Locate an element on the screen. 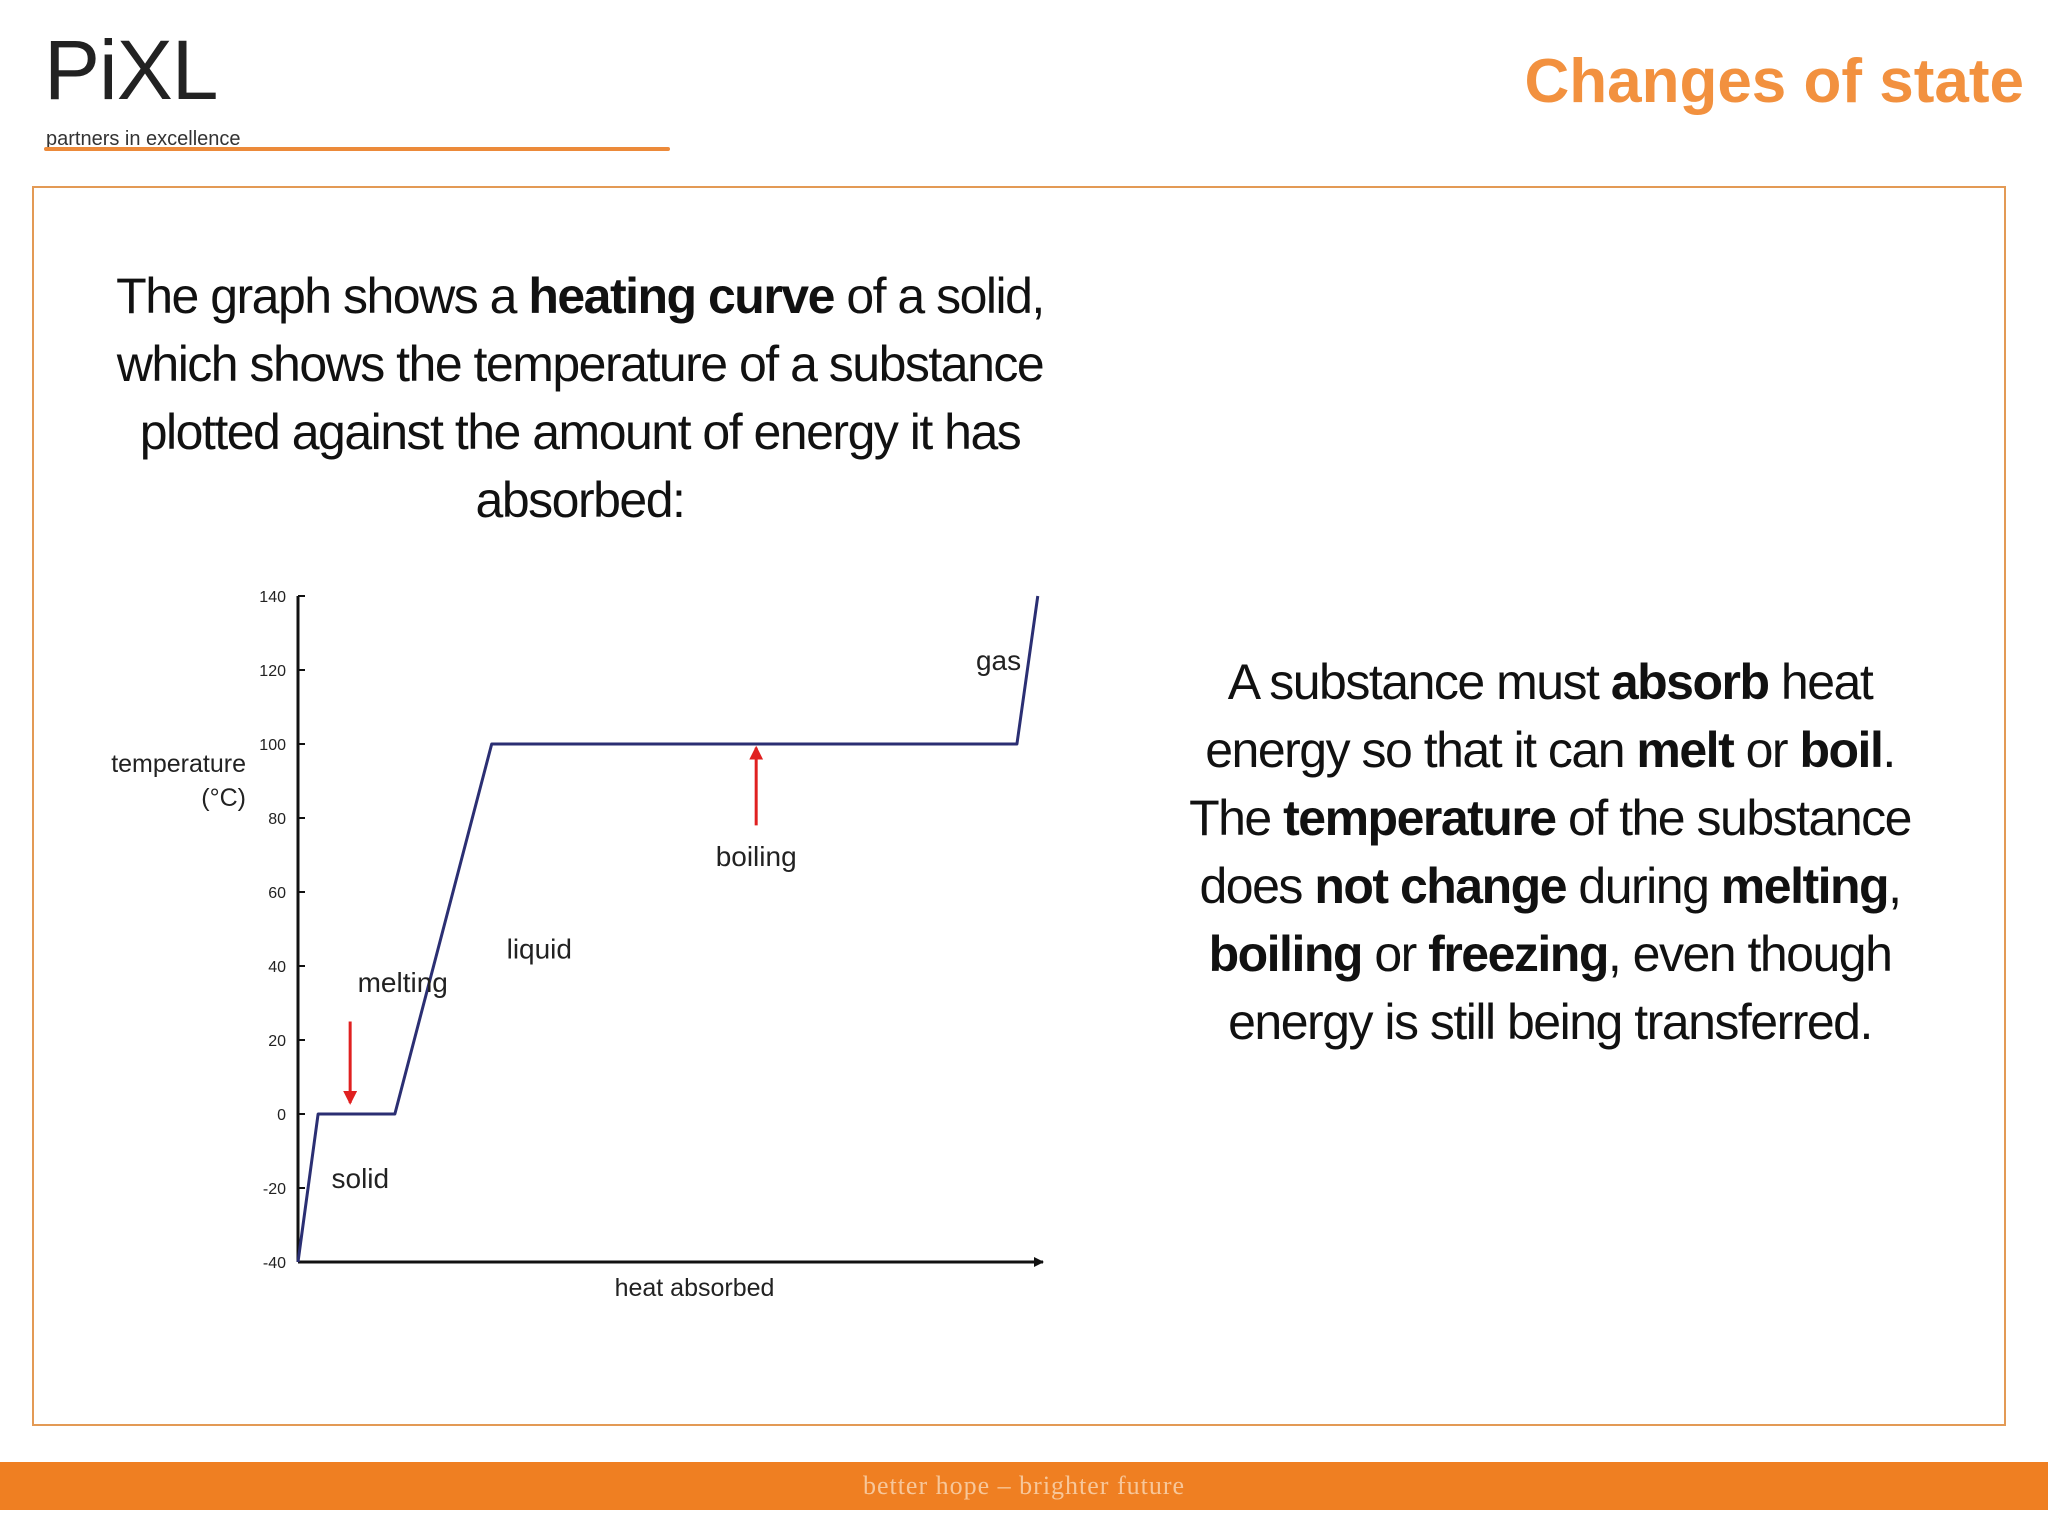 The image size is (2048, 1536). intro-part-1: The graph shows a is located at coordinates (322, 296).